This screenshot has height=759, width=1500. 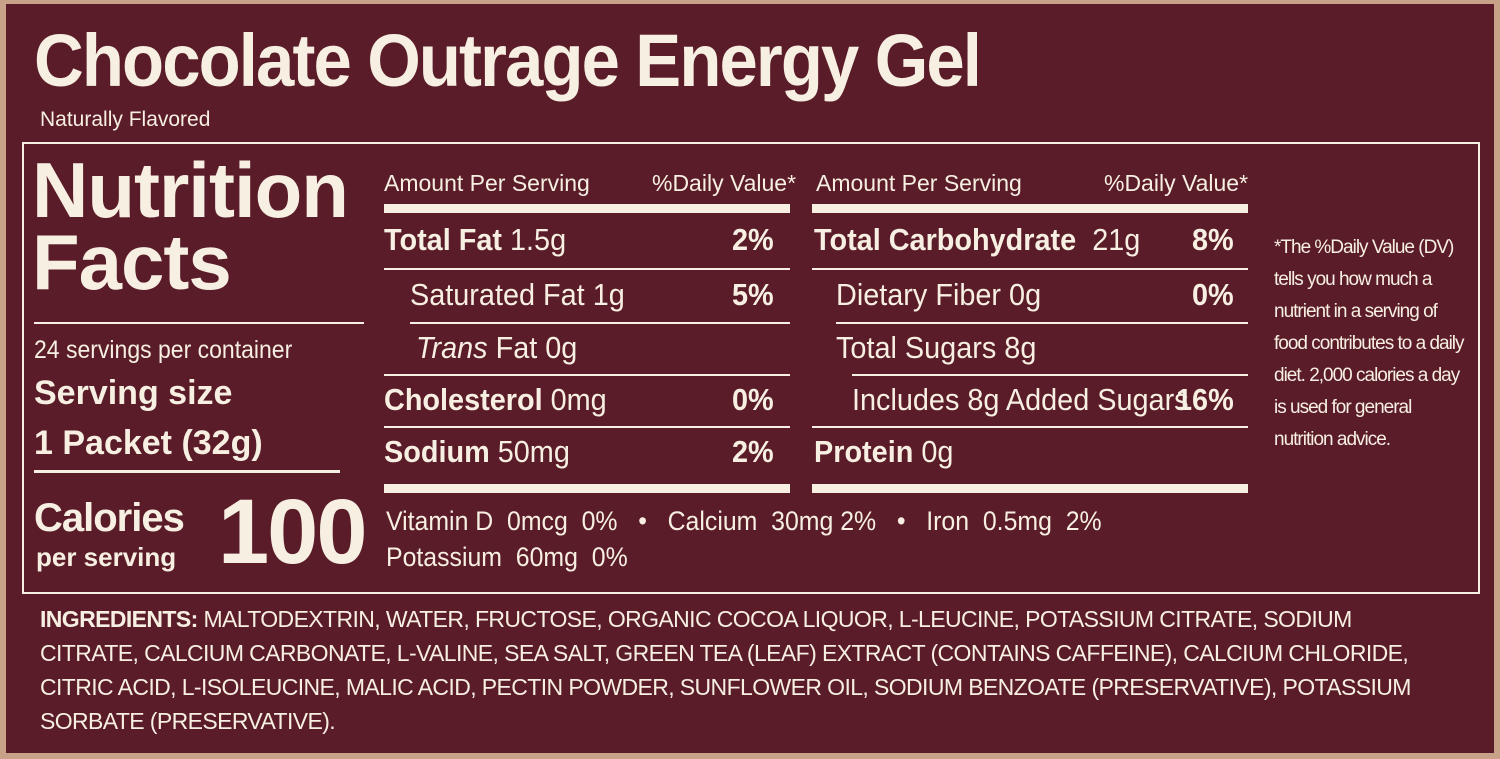 What do you see at coordinates (546, 557) in the screenshot?
I see `vitamin-amount: 60mg` at bounding box center [546, 557].